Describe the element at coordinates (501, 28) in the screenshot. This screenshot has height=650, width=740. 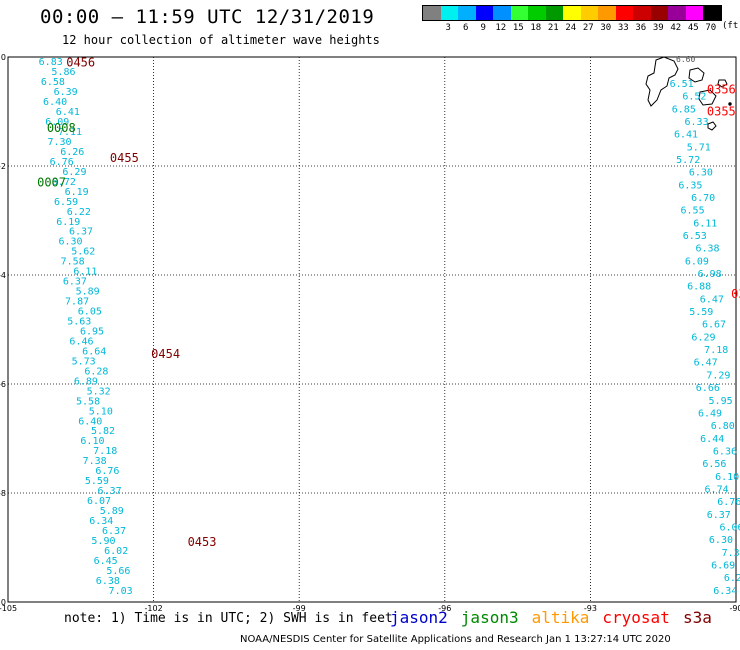
I see `legend-label: 12` at that location.